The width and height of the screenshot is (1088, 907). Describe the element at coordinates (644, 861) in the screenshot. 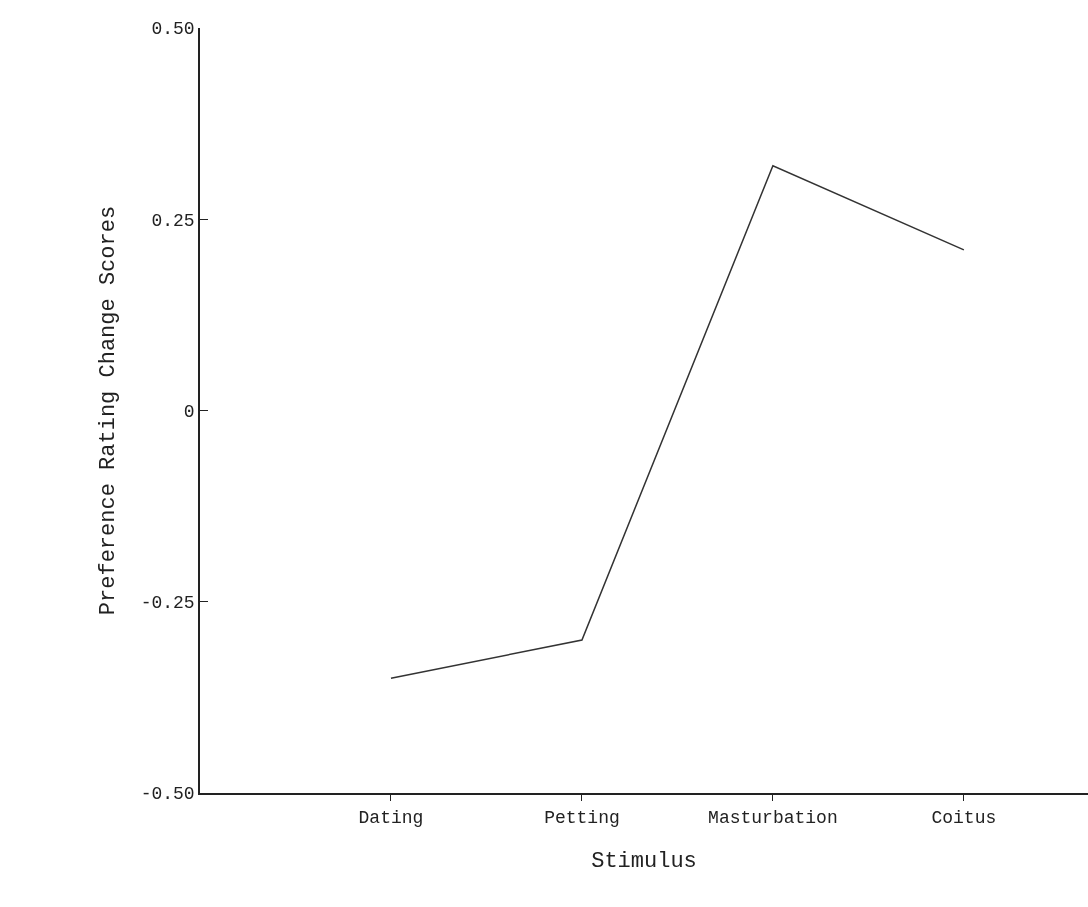

I see `x-axis-title: Stimulus` at that location.